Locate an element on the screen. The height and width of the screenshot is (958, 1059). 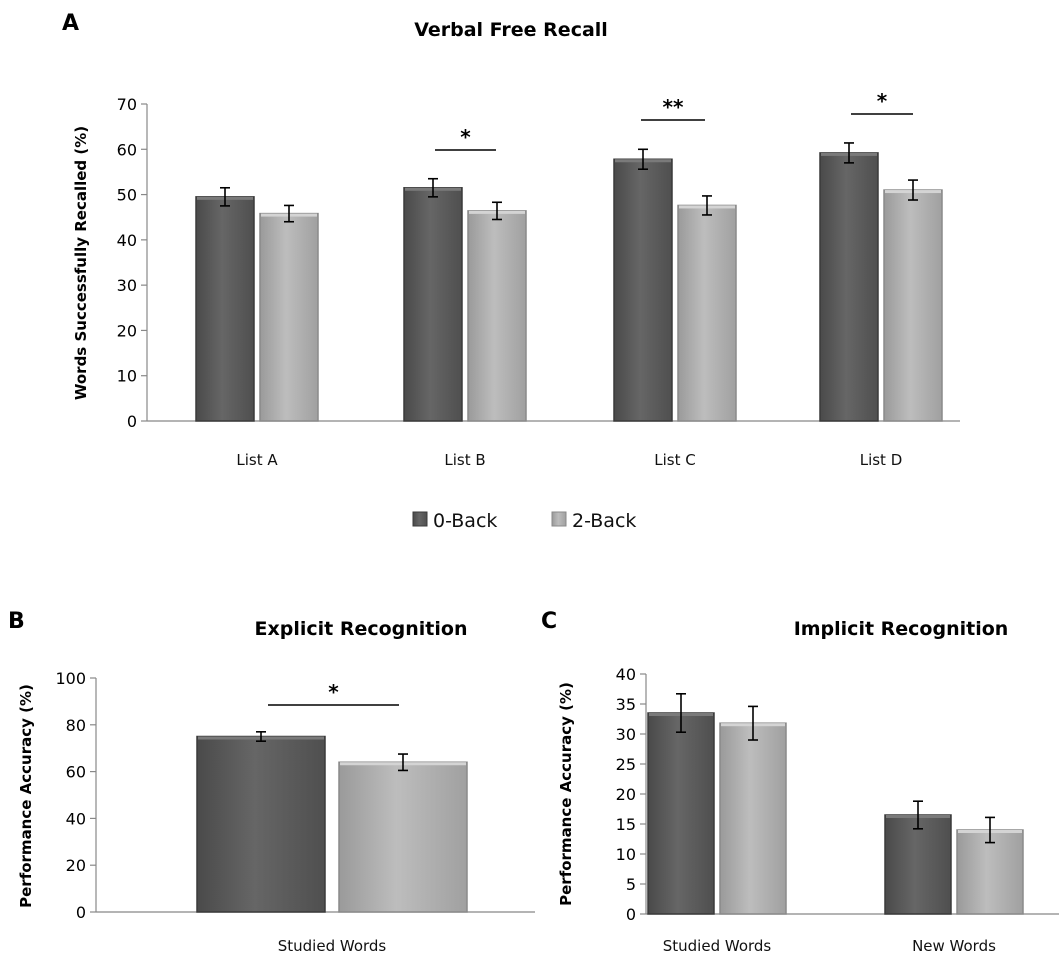
panel-c-title: Implicit Recognition is located at coordinates (901, 629).